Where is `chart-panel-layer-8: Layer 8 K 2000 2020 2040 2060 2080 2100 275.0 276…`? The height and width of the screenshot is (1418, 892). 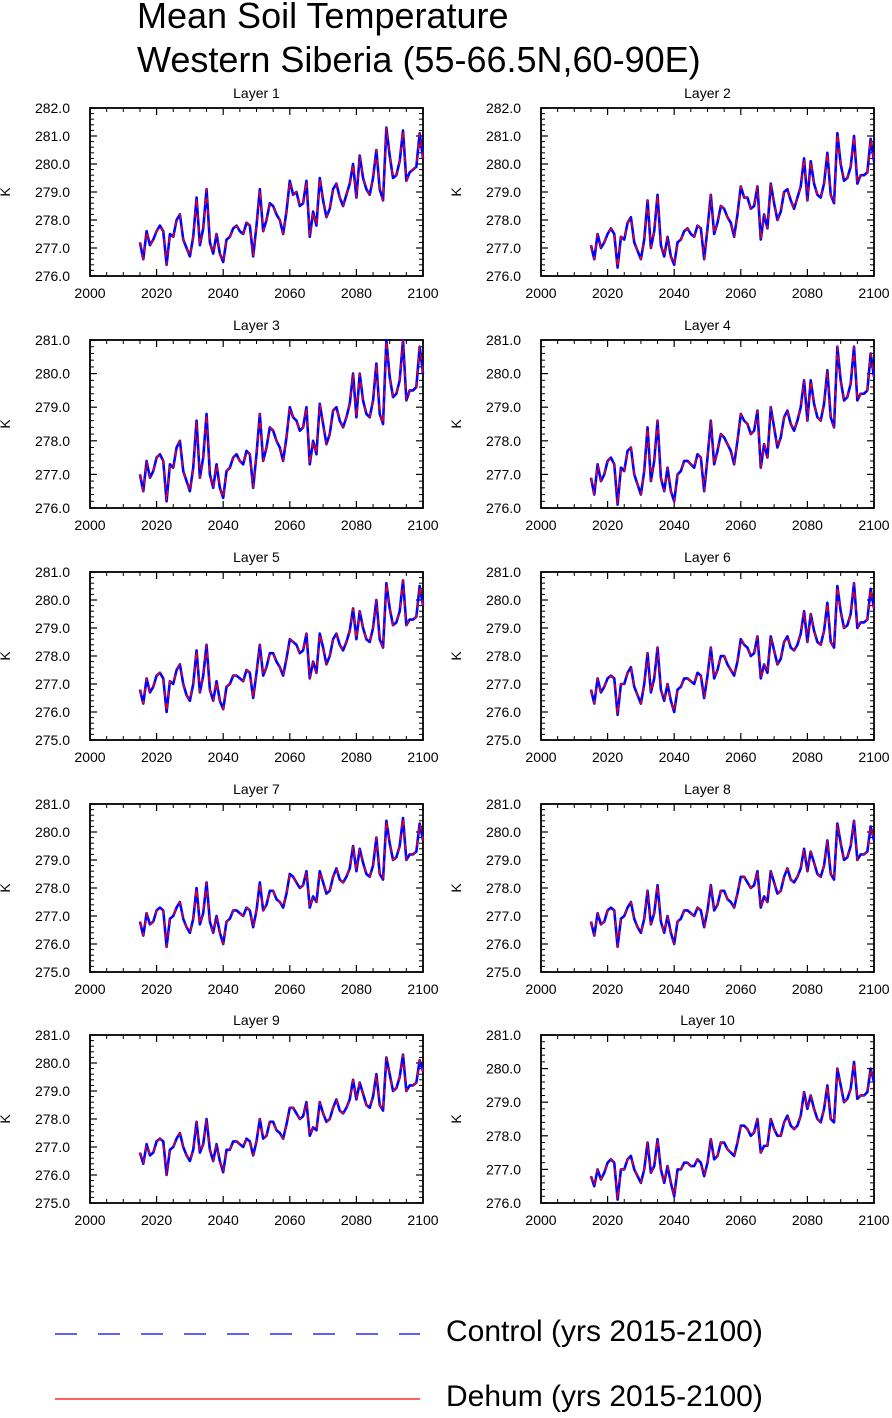 chart-panel-layer-8: Layer 8 K 2000 2020 2040 2060 2080 2100 275.0 276… is located at coordinates (669, 889).